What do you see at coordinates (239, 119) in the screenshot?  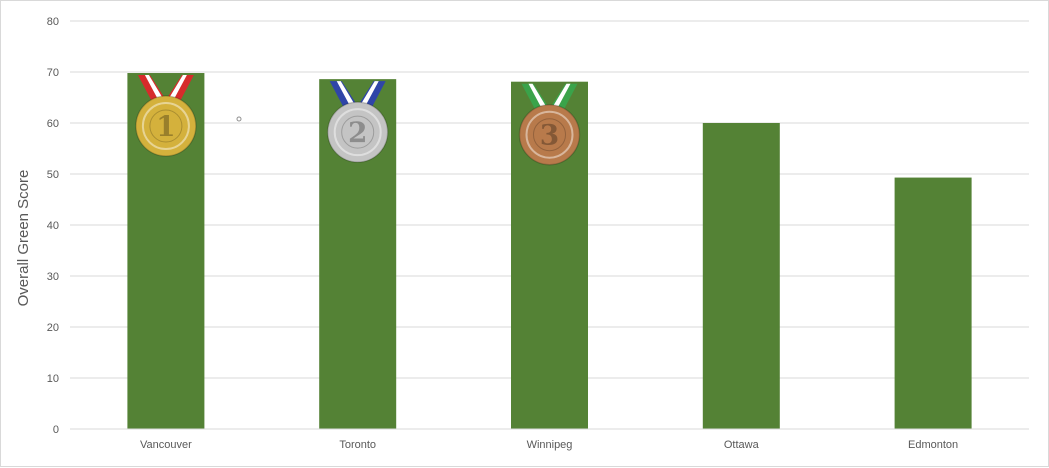 I see `small-circle-marker` at bounding box center [239, 119].